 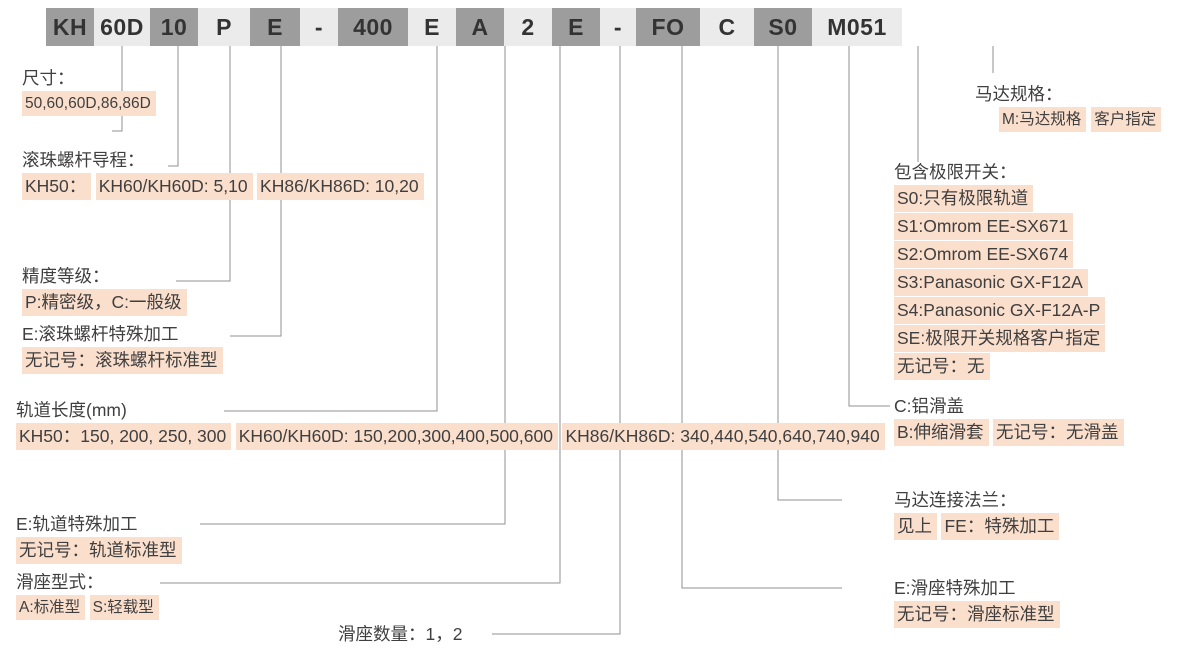 I want to click on code-segment-13: C, so click(x=727, y=27).